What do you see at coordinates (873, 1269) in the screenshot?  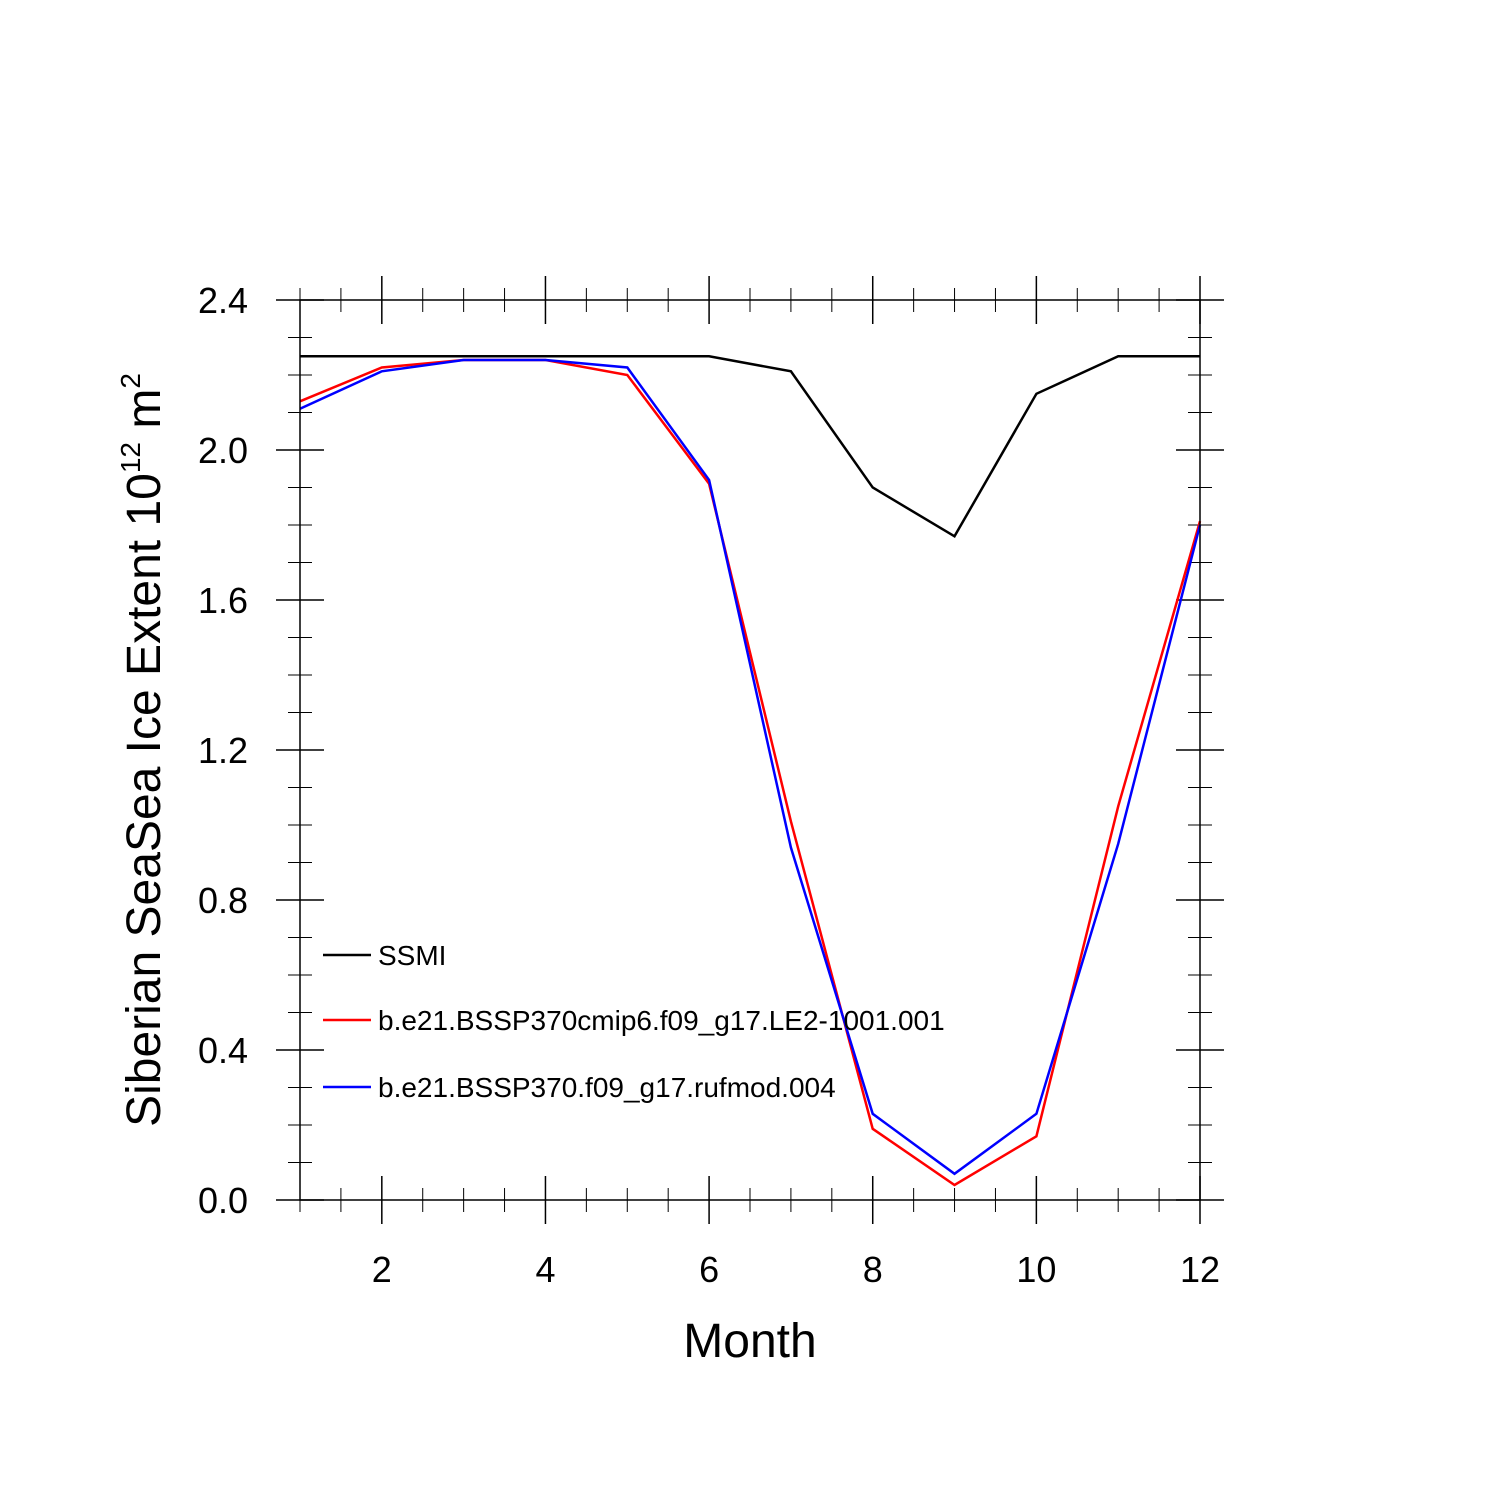 I see `x-tick-label: 8` at bounding box center [873, 1269].